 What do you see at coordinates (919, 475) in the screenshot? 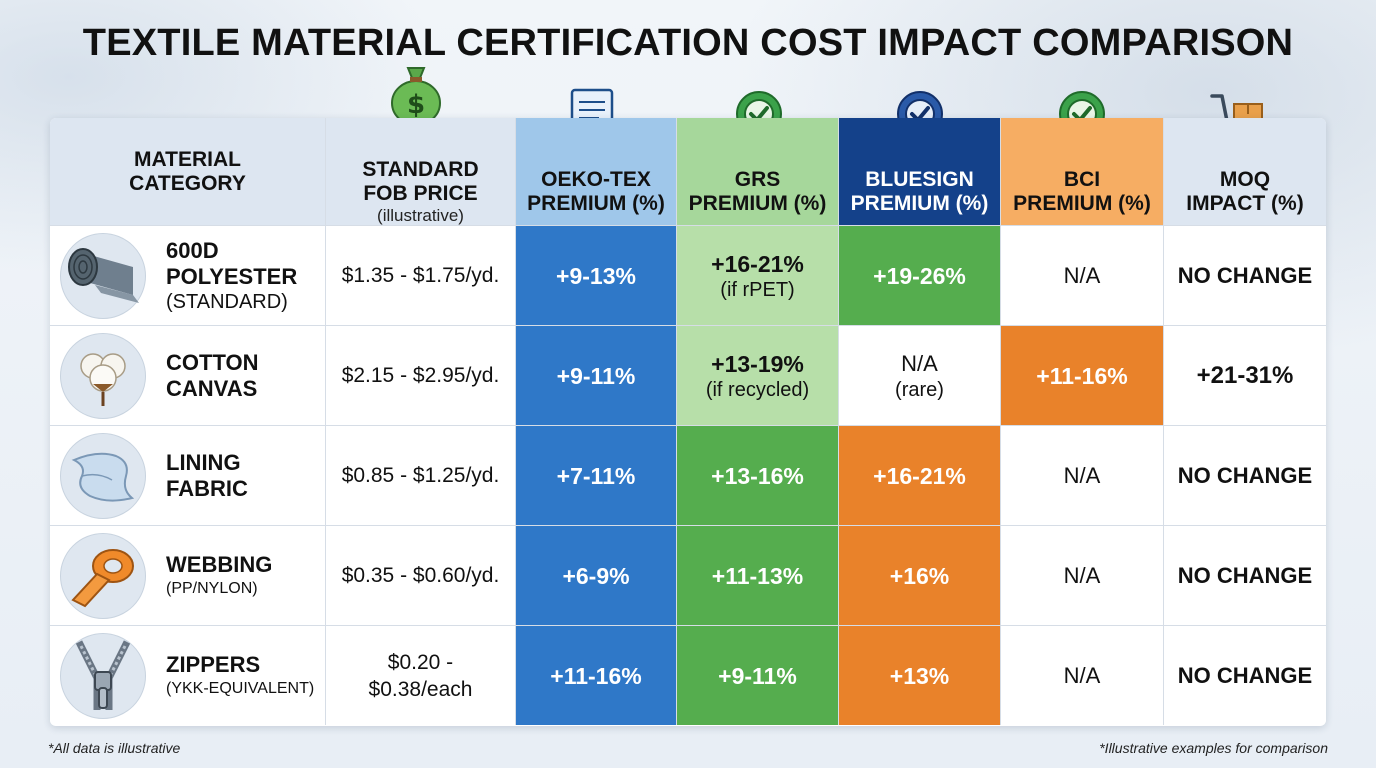
I see `bluesign-value: +16-21%` at bounding box center [919, 475].